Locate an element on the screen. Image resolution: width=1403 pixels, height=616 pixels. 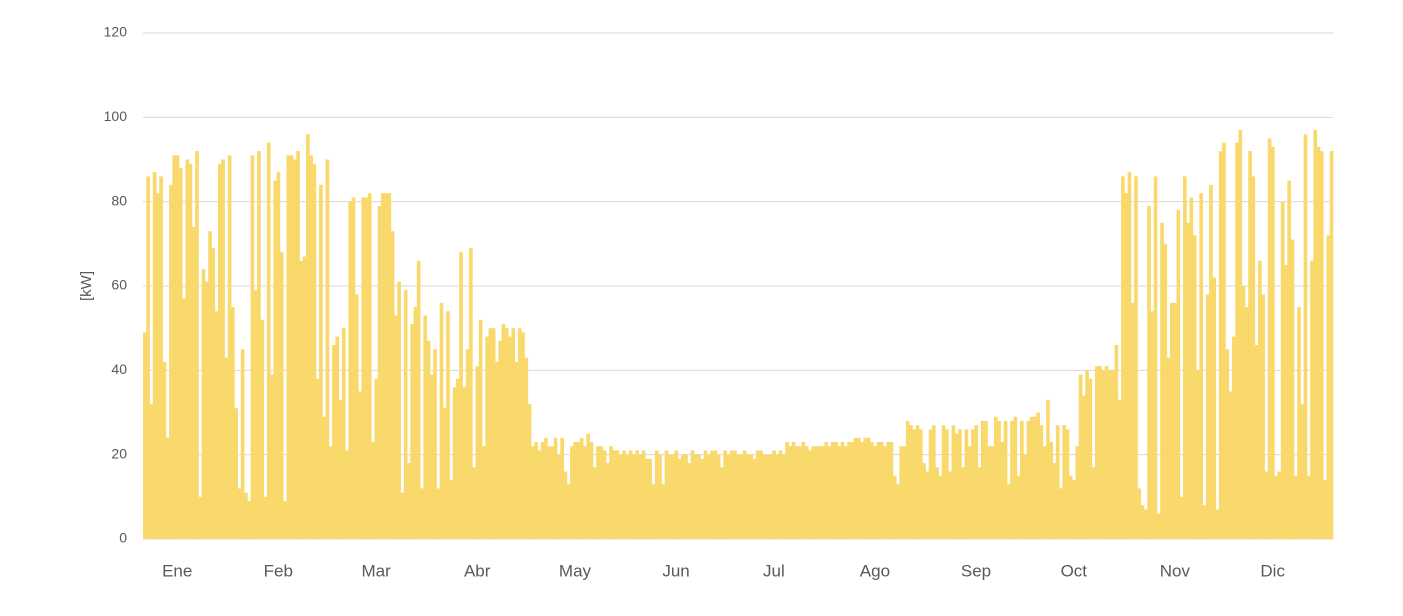
x-tick-label: Oct is located at coordinates (1074, 570).